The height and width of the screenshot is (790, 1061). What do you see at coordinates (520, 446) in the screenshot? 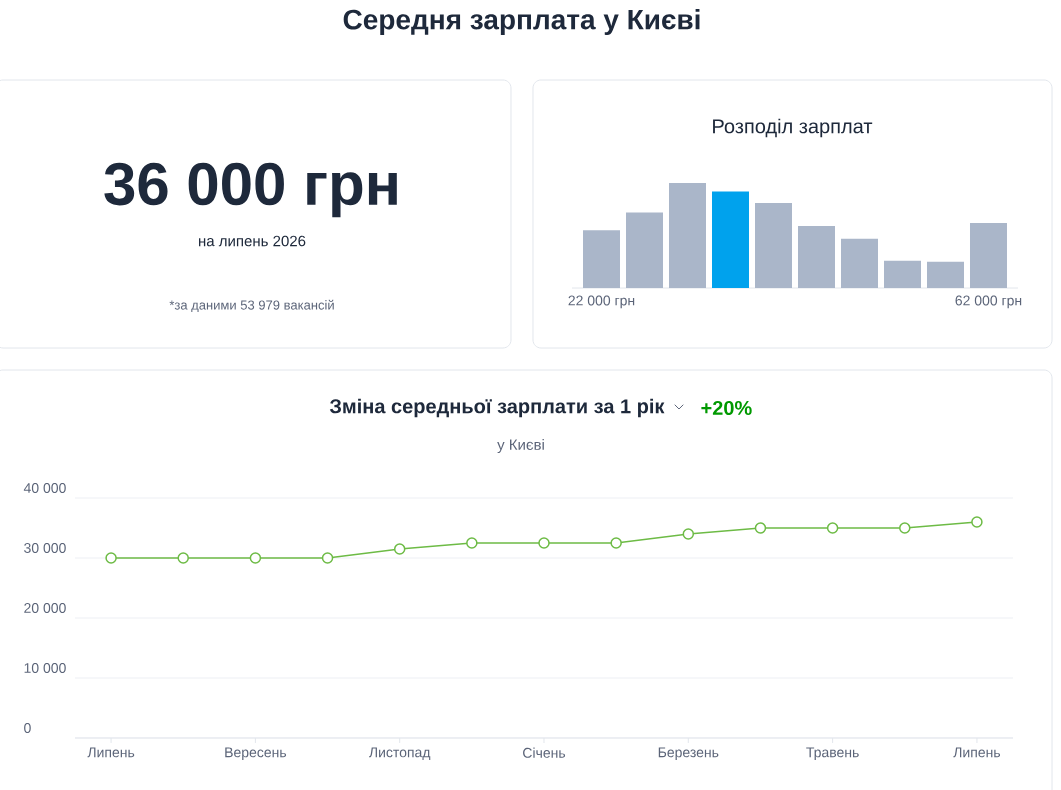
I see `chart-subtitle: у Києві` at bounding box center [520, 446].